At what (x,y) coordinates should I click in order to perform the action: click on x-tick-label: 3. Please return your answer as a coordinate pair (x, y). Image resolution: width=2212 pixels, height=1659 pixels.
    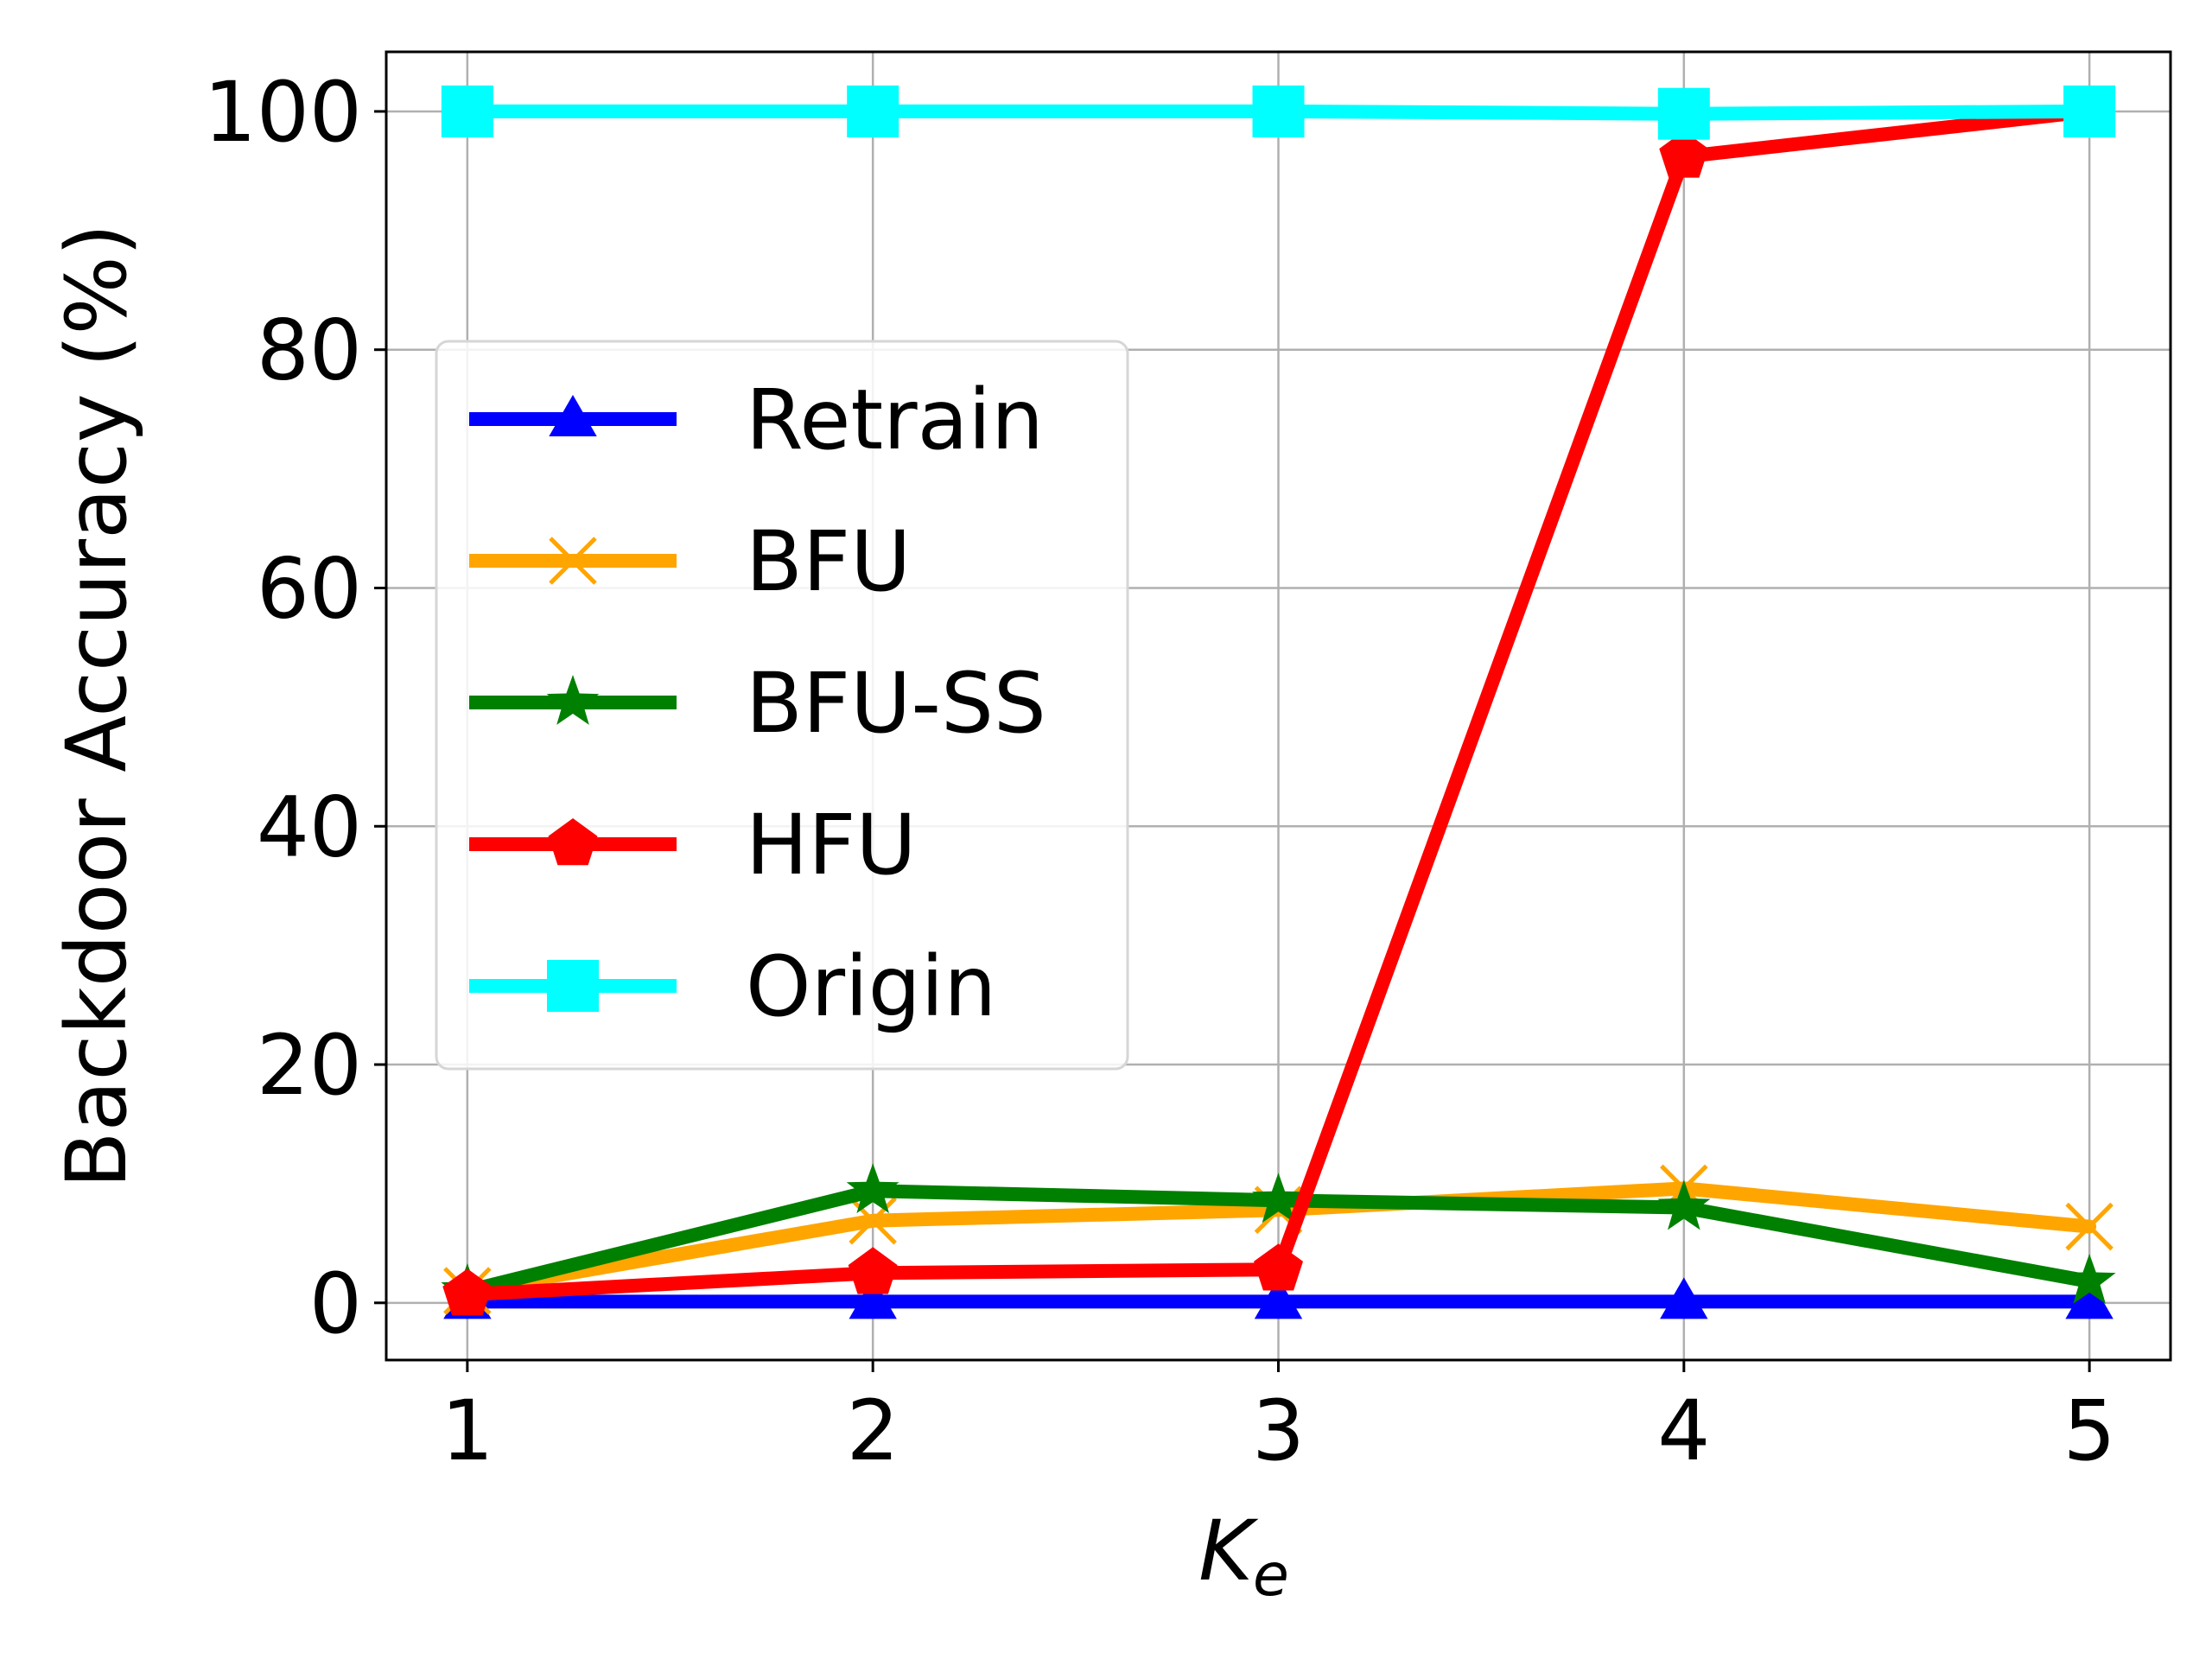
    Looking at the image, I should click on (1278, 1430).